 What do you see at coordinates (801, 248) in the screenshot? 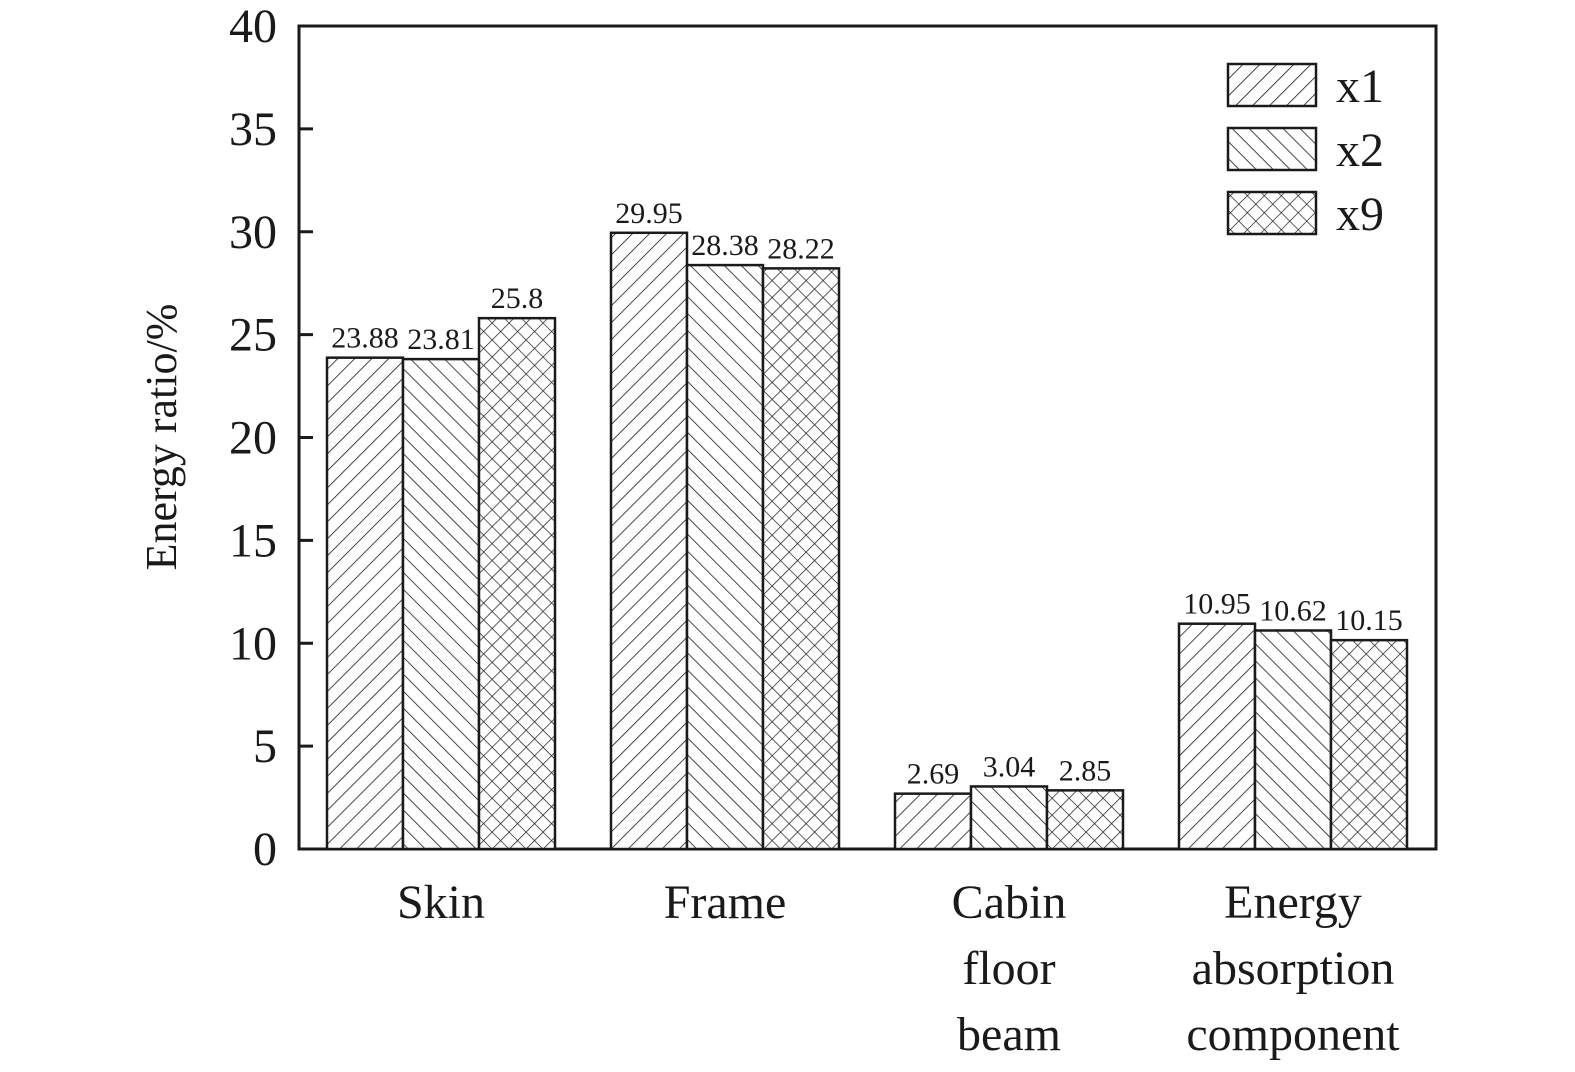
I see `data-label-x9: 28.22` at bounding box center [801, 248].